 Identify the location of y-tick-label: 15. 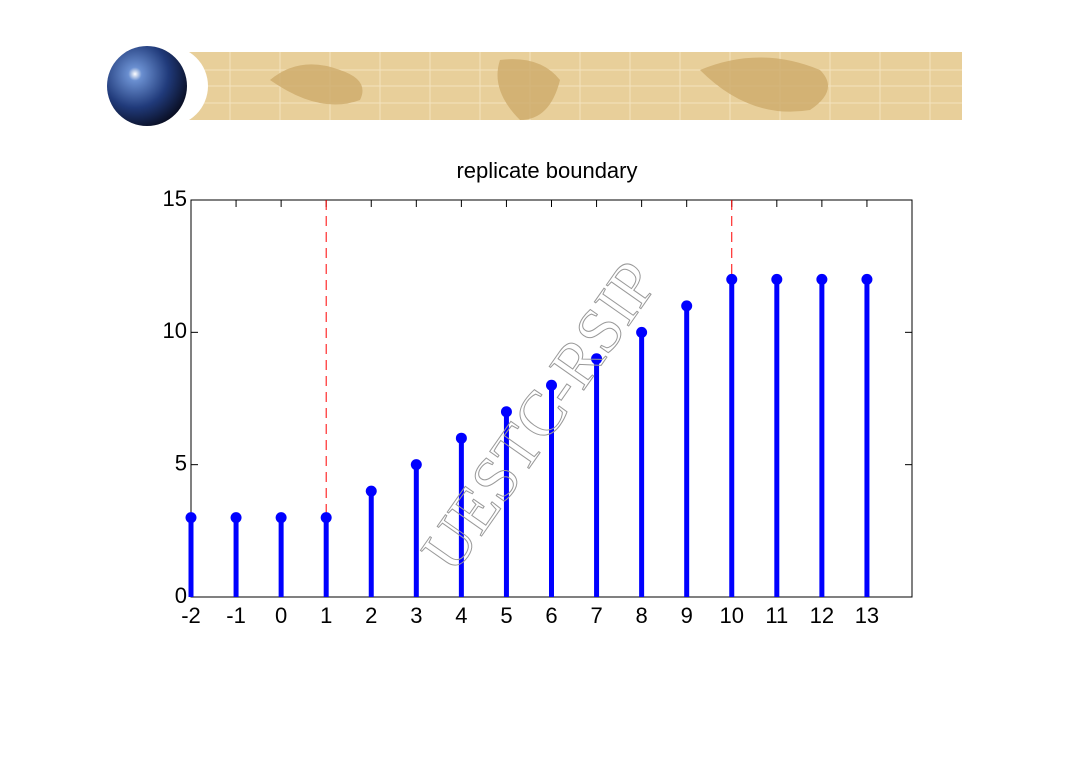
(175, 198).